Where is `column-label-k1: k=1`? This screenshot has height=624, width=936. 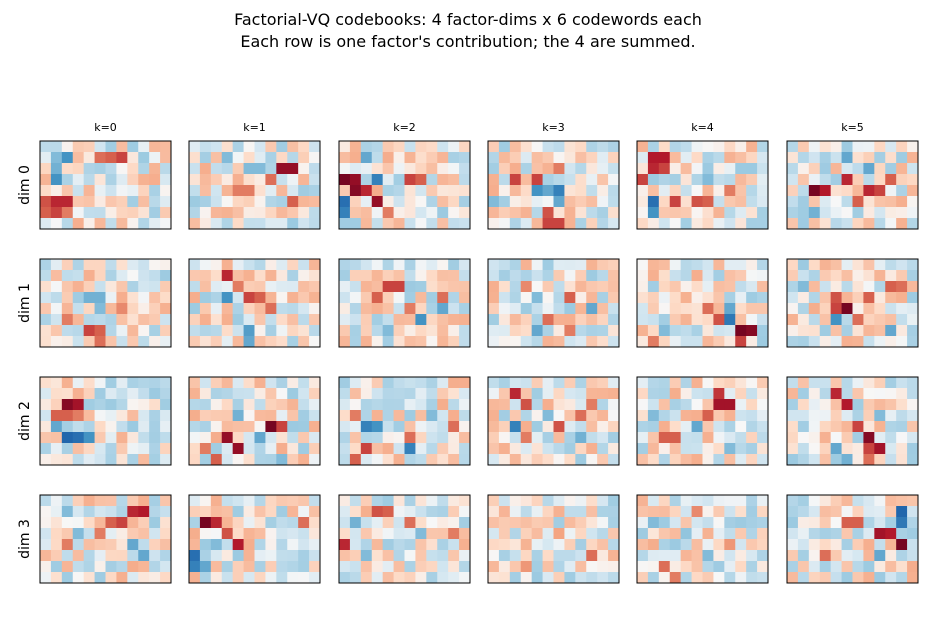 column-label-k1: k=1 is located at coordinates (254, 127).